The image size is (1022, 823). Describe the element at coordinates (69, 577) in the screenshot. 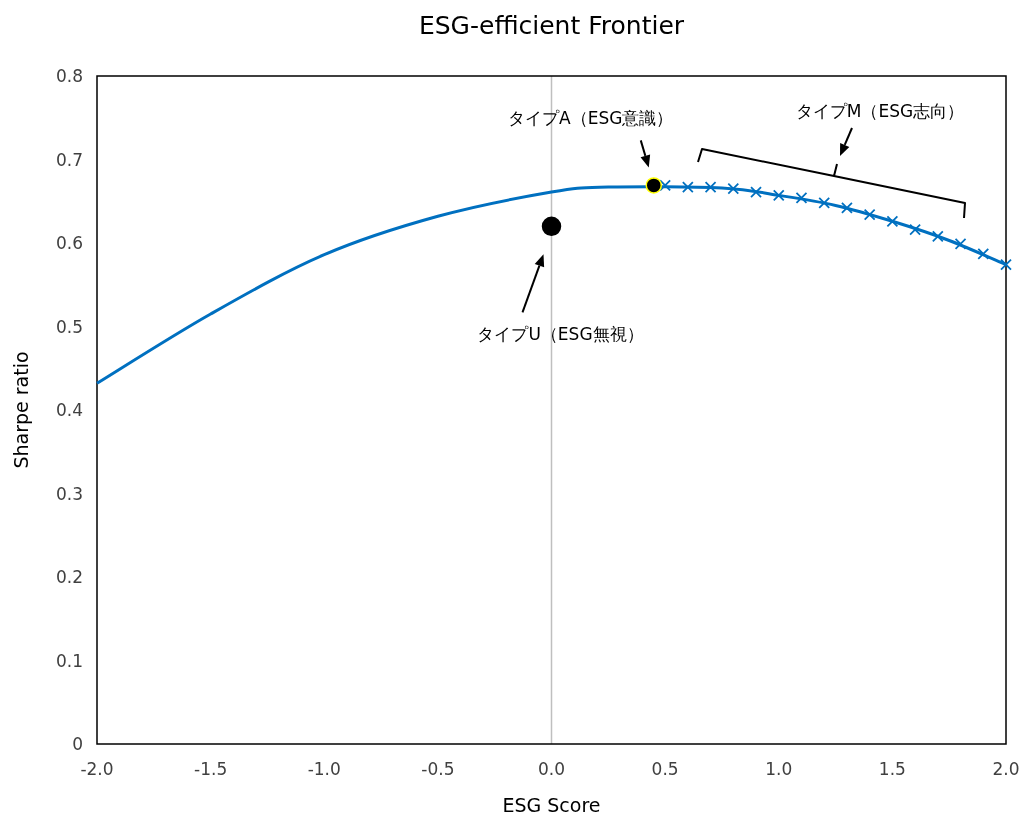

I see `y-tick-label: 0.2` at that location.